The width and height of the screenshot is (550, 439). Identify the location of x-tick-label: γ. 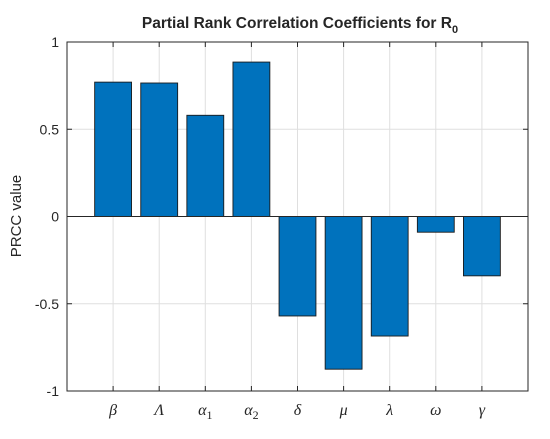
(482, 410).